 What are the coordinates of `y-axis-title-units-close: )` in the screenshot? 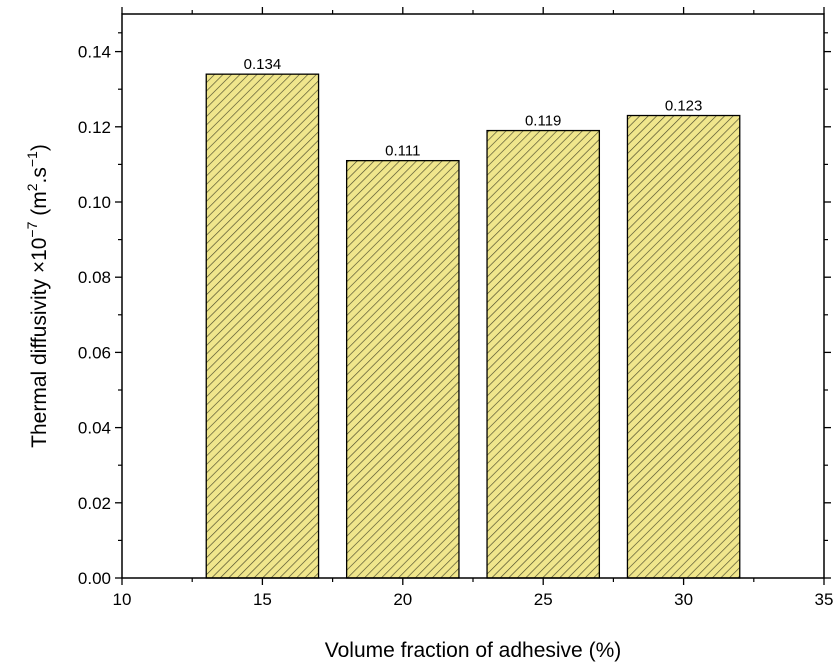 It's located at (39, 147).